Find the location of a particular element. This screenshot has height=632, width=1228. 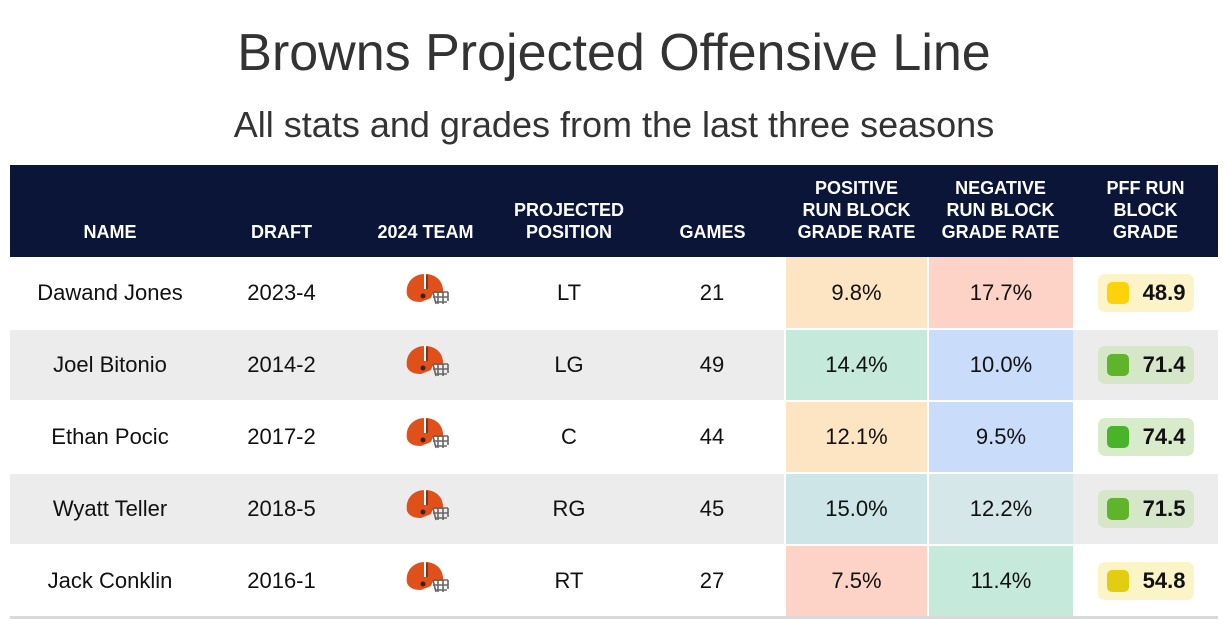

pff-grade-cell: 74.4 is located at coordinates (1145, 437).